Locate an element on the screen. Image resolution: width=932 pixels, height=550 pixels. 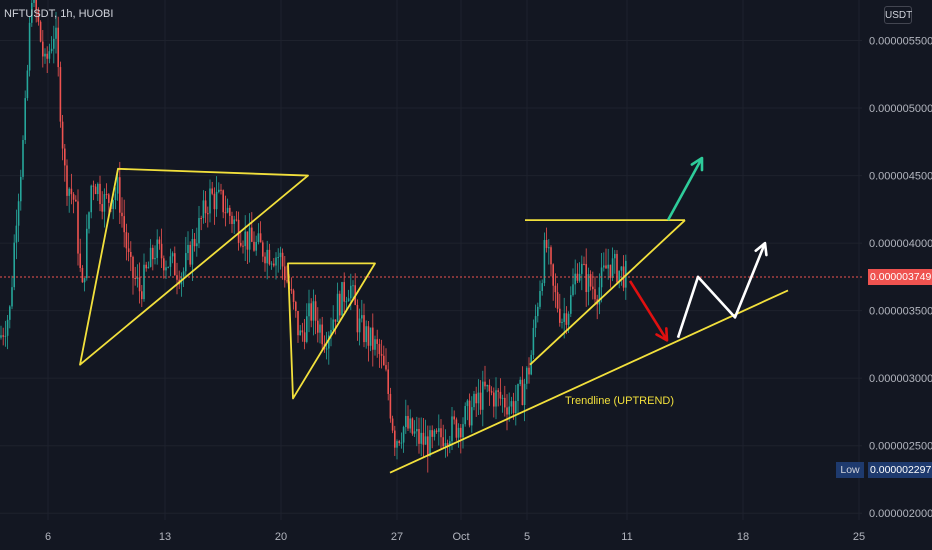
currency-button: USDT is located at coordinates (898, 15).